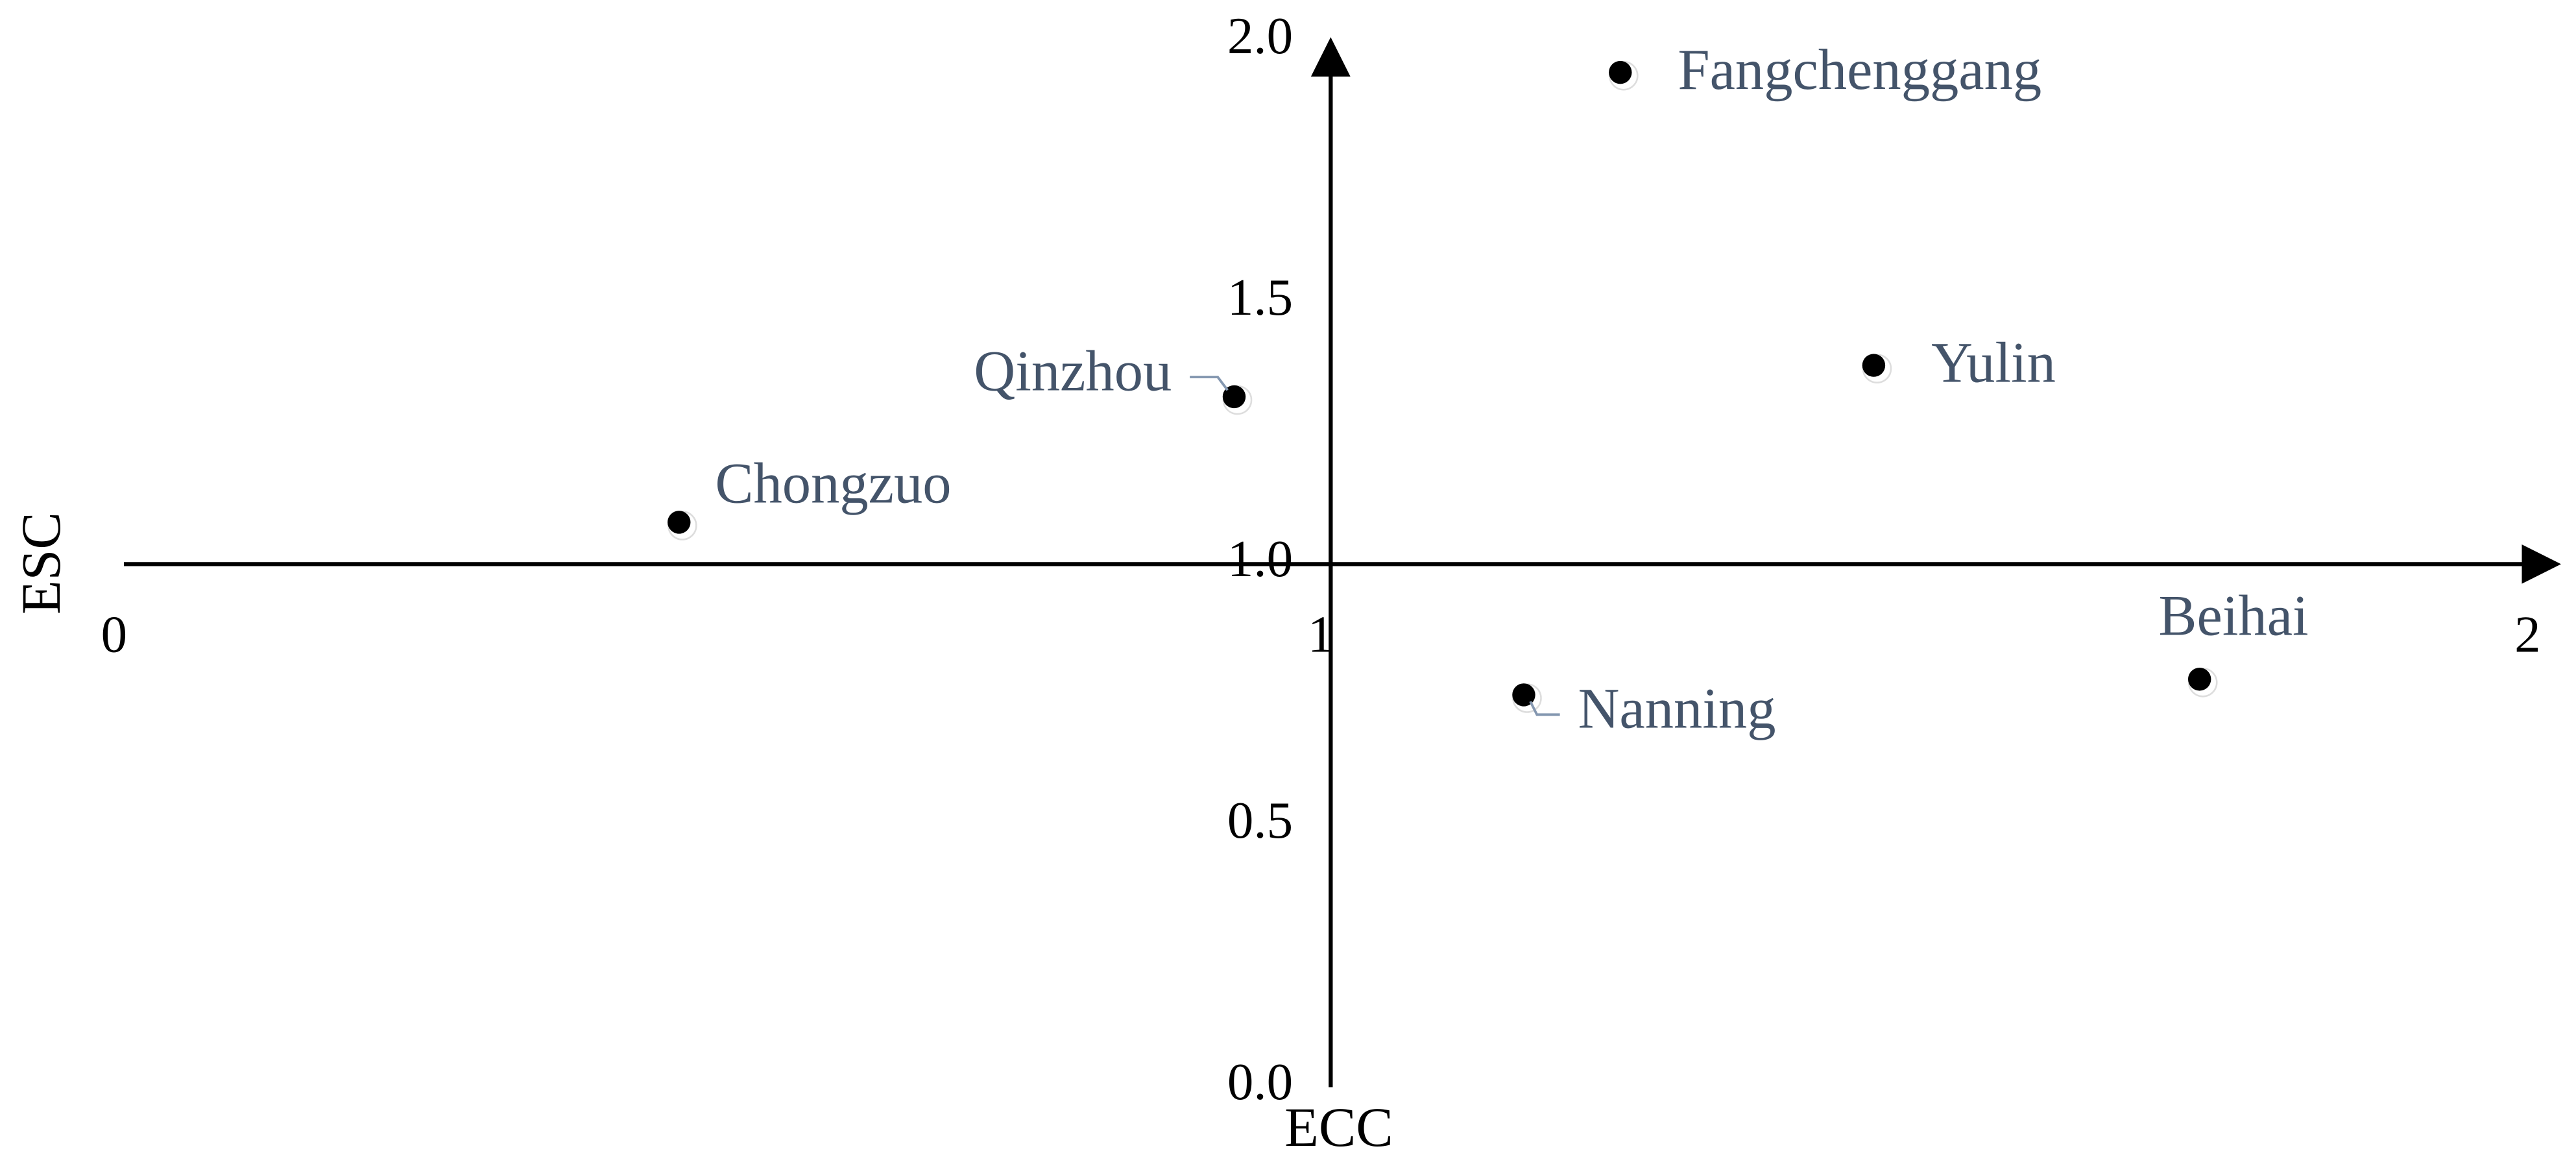  I want to click on point-label: Yulin, so click(1993, 363).